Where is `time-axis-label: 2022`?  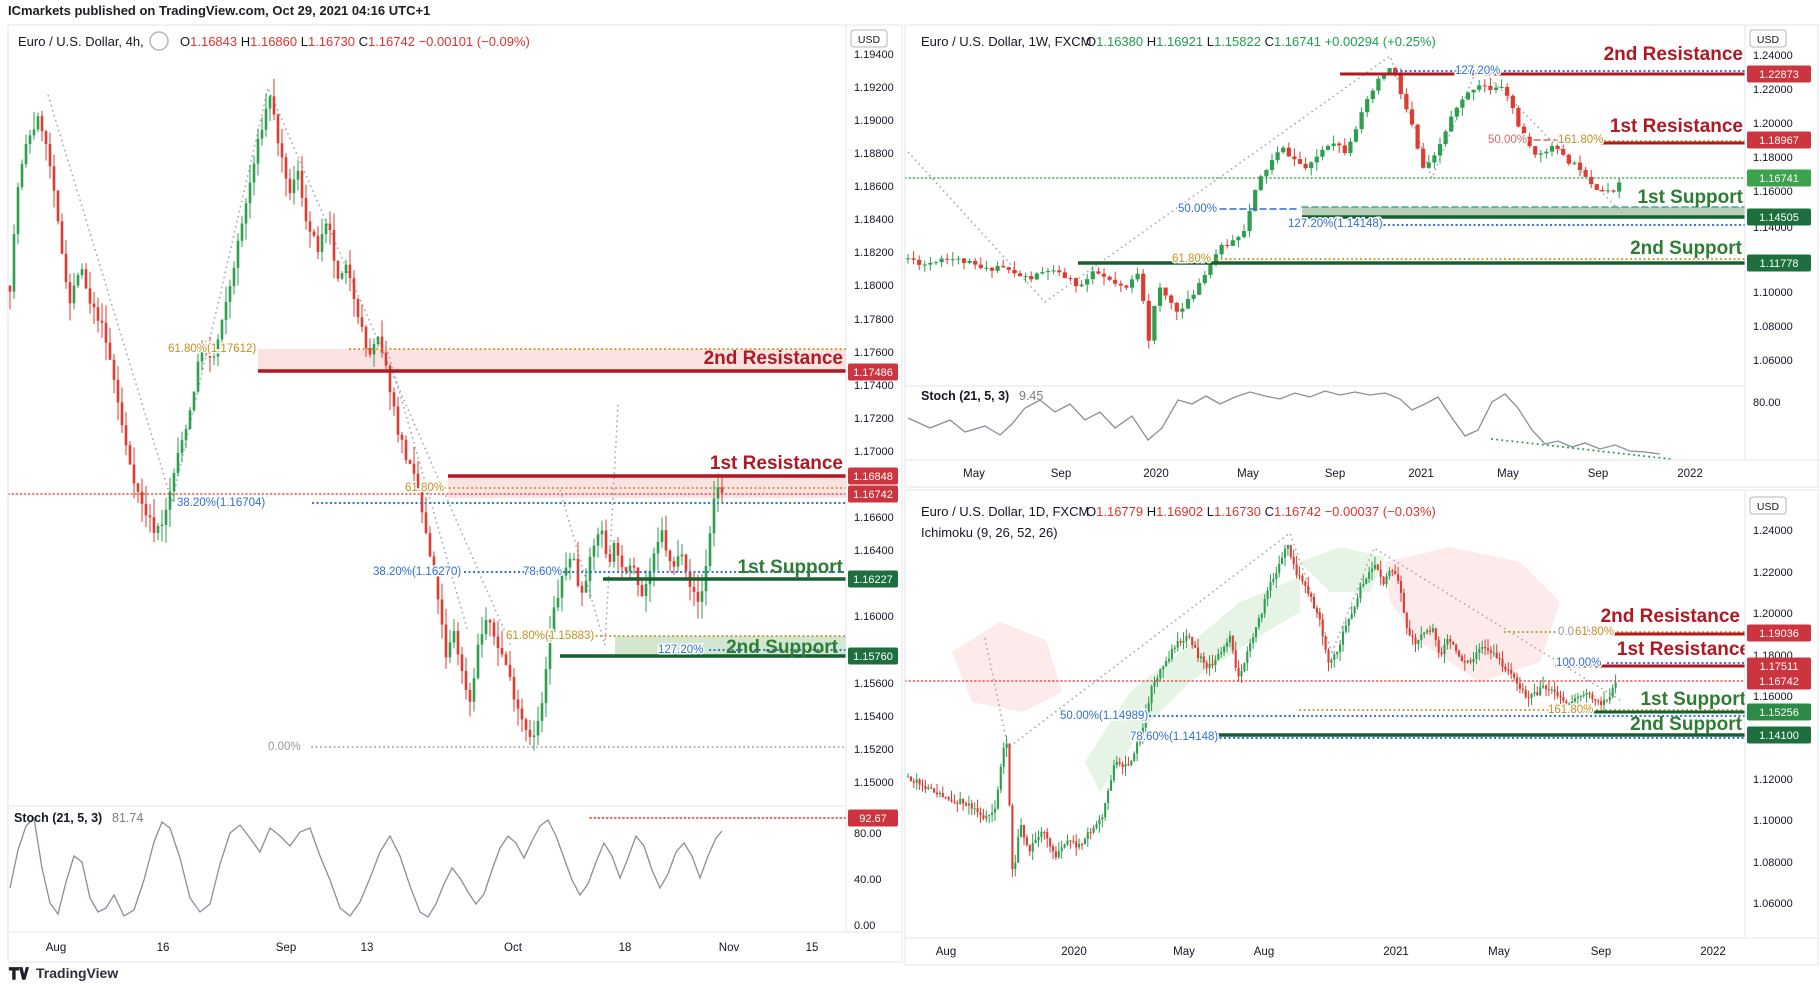
time-axis-label: 2022 is located at coordinates (1713, 952).